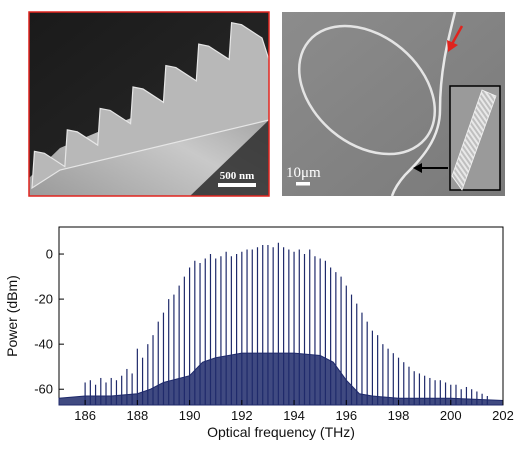 The height and width of the screenshot is (449, 522). What do you see at coordinates (229, 158) in the screenshot?
I see `substrate-corner` at bounding box center [229, 158].